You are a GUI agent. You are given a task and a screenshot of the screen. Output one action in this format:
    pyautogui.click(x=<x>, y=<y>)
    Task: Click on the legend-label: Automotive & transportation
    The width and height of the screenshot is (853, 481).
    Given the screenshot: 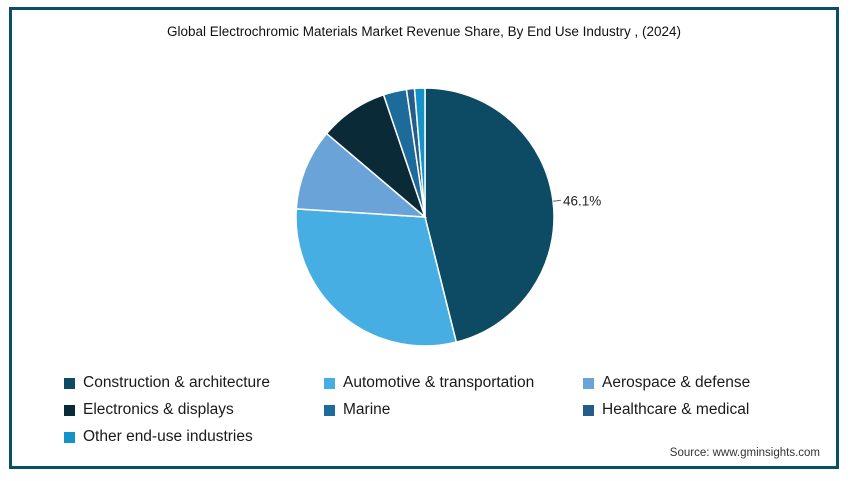 What is the action you would take?
    pyautogui.click(x=439, y=382)
    